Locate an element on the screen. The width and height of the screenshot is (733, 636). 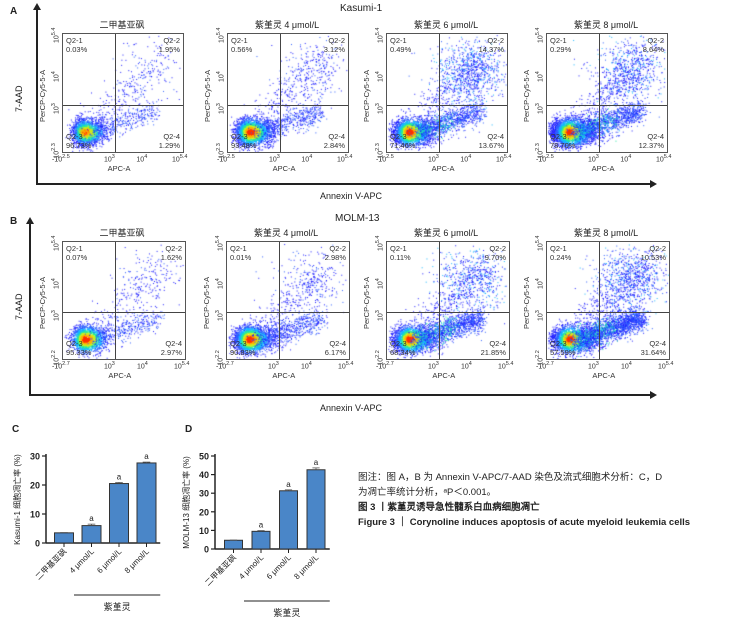
tick-exponent: 2.7 is located at coordinates (390, 364).